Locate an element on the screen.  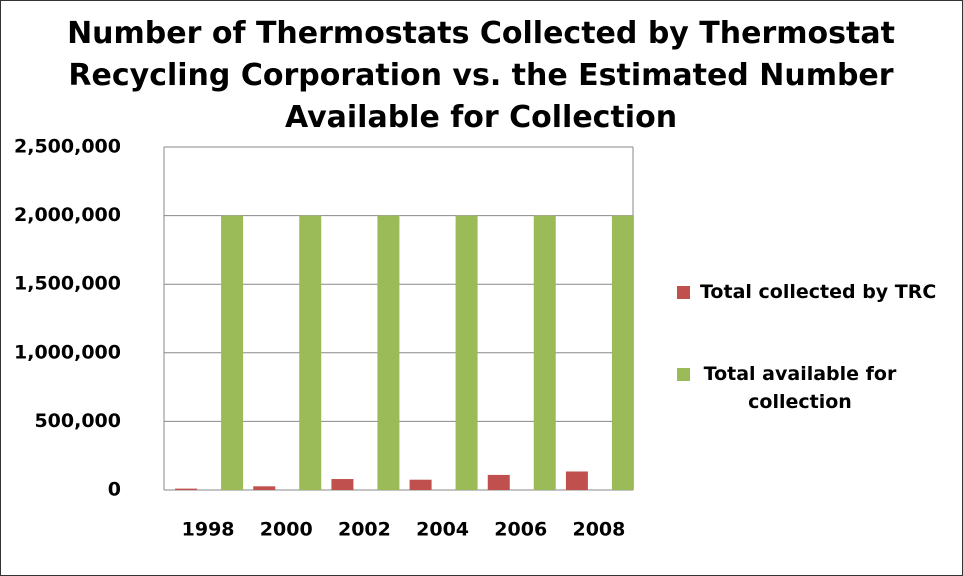
legend-label: Total available for collection is located at coordinates (800, 388).